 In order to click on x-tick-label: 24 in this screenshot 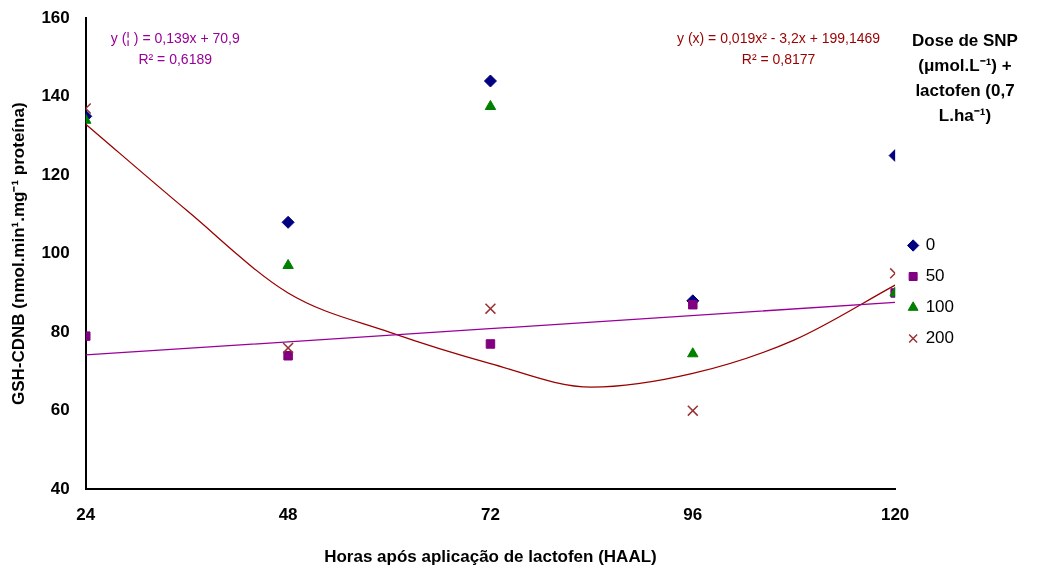, I will do `click(86, 515)`.